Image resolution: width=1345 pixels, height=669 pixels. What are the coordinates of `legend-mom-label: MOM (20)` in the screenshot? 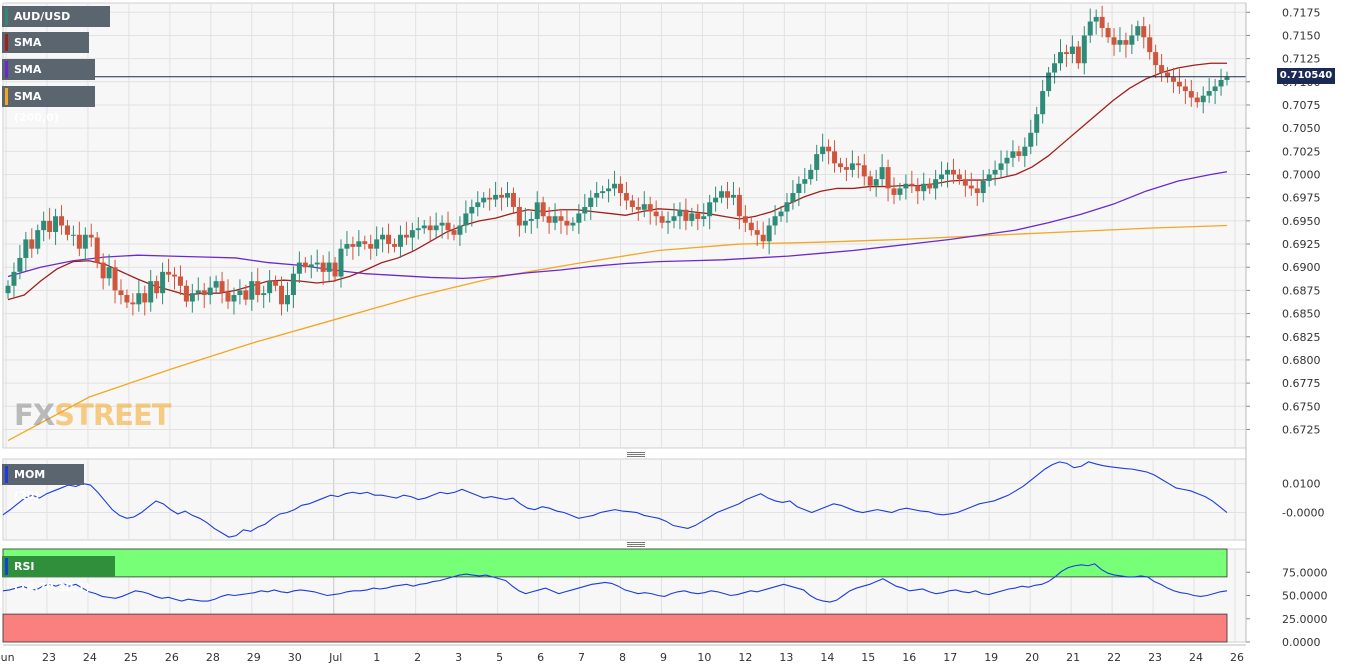 It's located at (30, 485).